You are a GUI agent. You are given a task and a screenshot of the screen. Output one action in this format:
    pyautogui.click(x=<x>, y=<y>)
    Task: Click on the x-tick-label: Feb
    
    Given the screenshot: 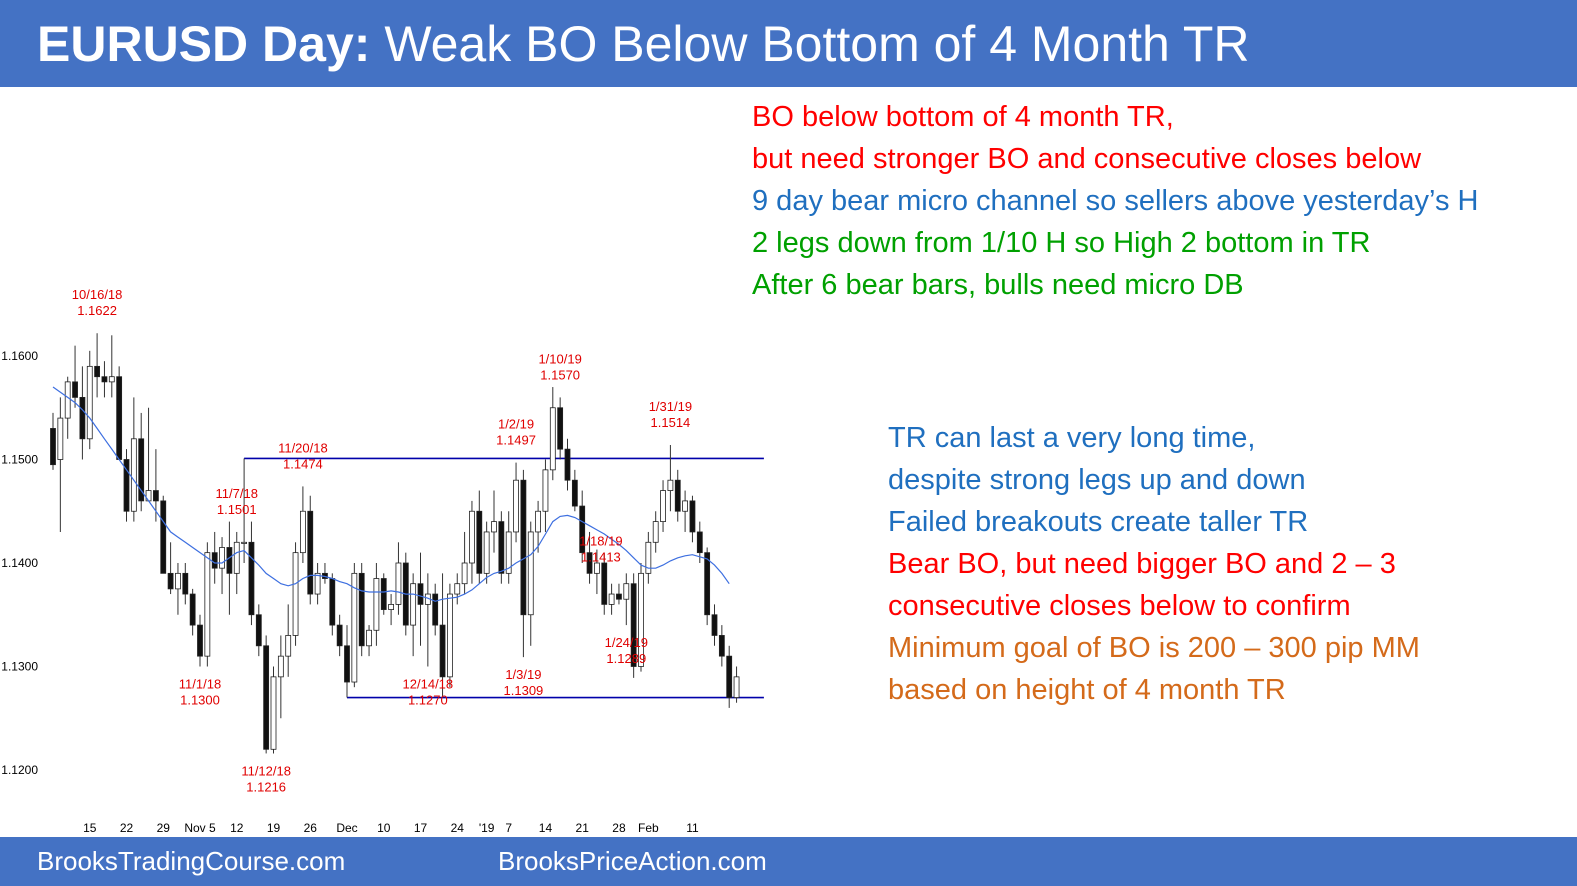 What is the action you would take?
    pyautogui.click(x=648, y=828)
    